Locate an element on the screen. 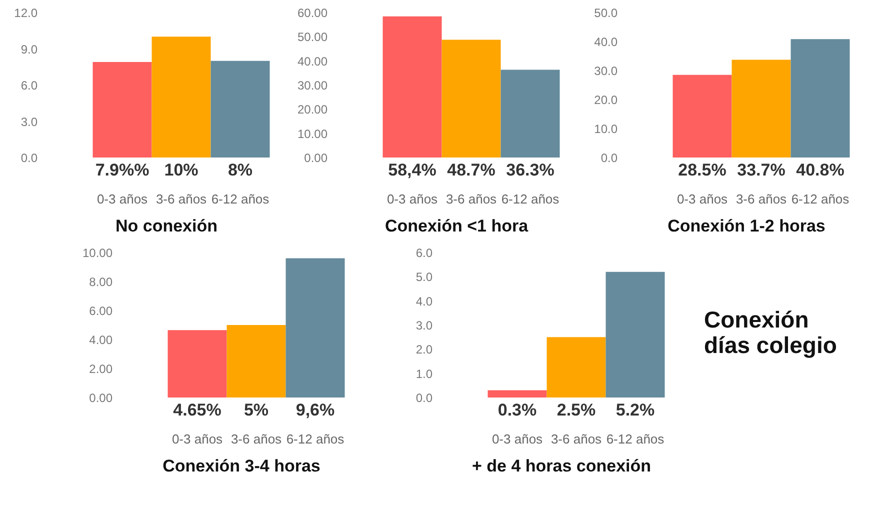 Image resolution: width=877 pixels, height=513 pixels. data-label: 7.9%% is located at coordinates (122, 170).